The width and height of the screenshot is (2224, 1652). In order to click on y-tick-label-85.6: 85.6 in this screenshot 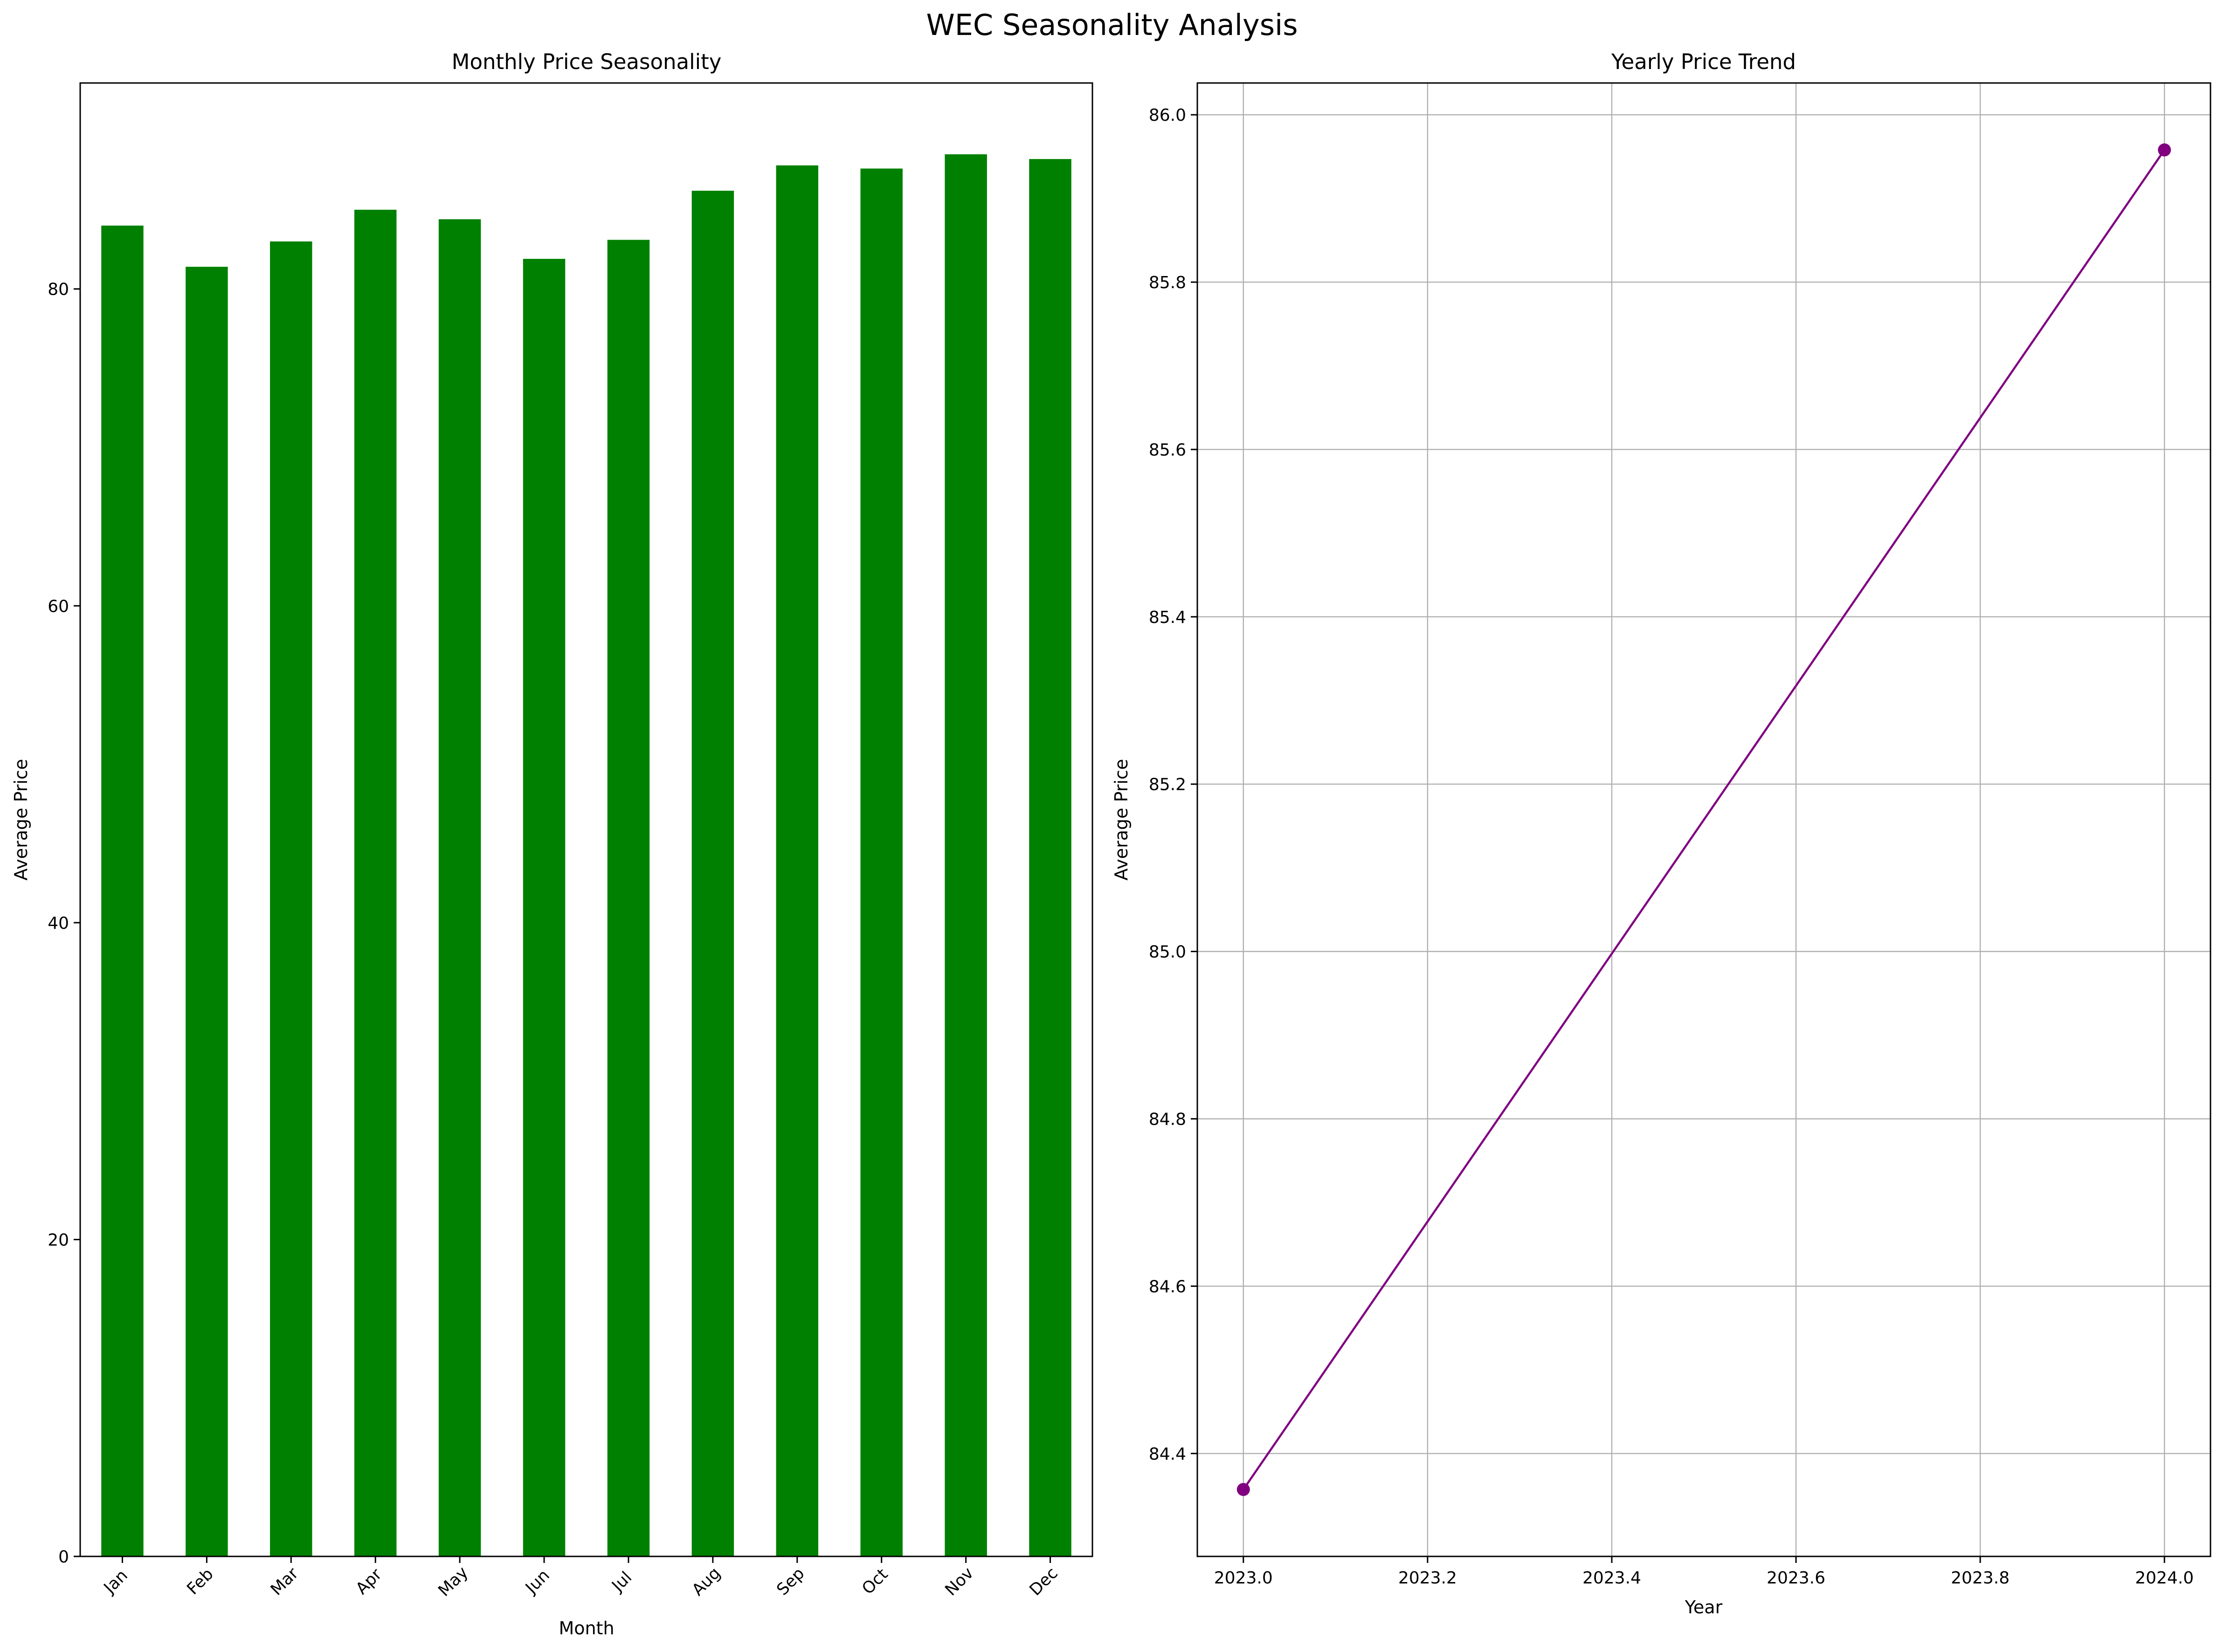, I will do `click(1167, 450)`.